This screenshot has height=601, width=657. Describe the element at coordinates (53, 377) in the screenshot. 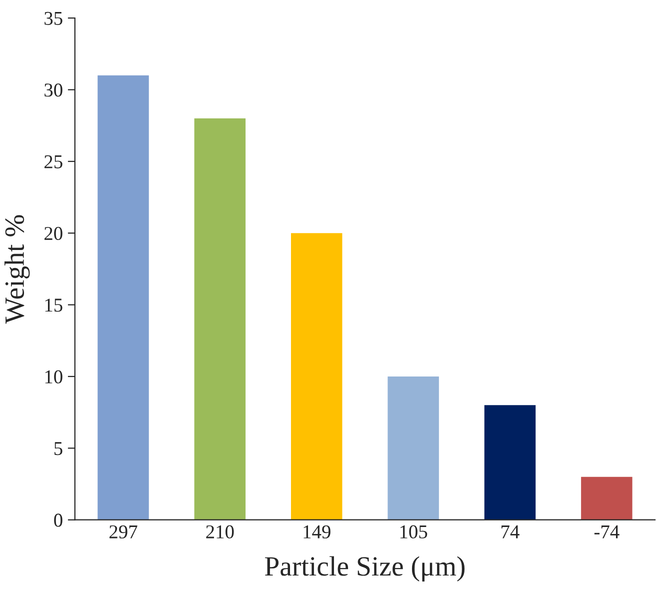

I see `y-tick-label: 10` at that location.